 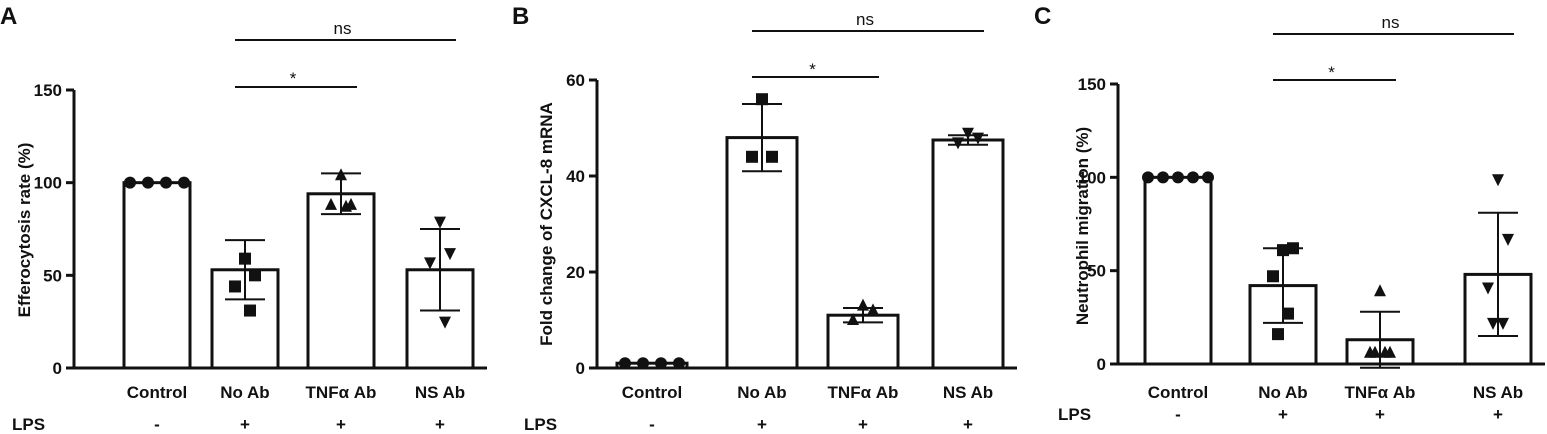 What do you see at coordinates (1082, 226) in the screenshot?
I see `y-axis-label: Neutrophil migration (%)` at bounding box center [1082, 226].